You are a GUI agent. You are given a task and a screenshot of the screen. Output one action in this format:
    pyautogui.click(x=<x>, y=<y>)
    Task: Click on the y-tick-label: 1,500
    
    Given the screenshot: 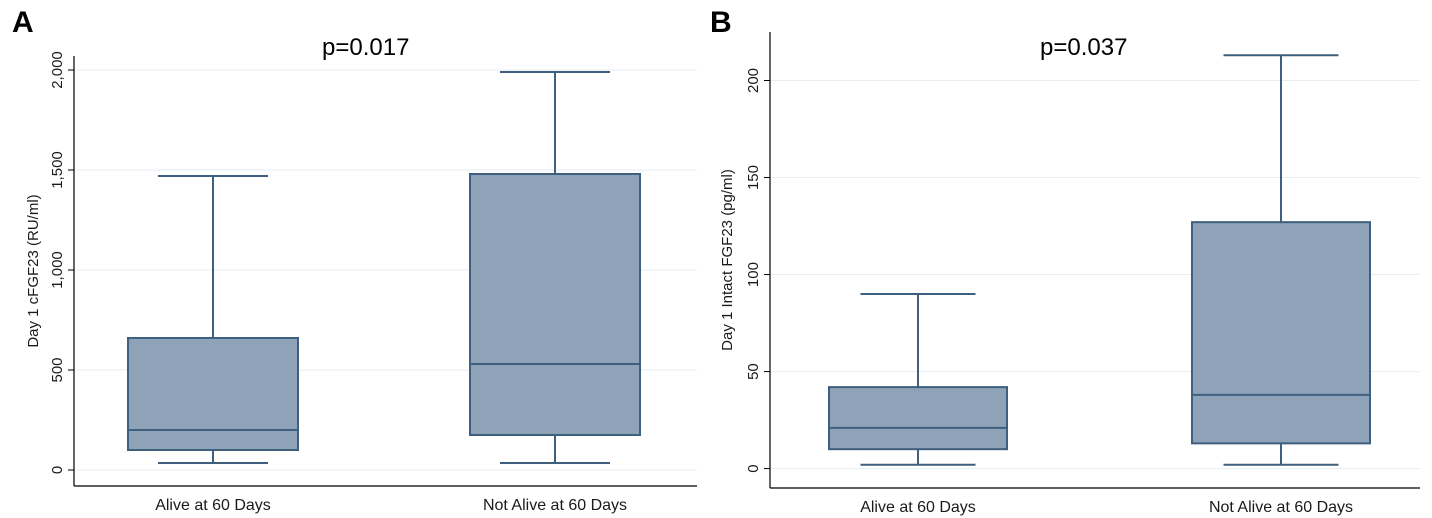 What is the action you would take?
    pyautogui.click(x=57, y=170)
    